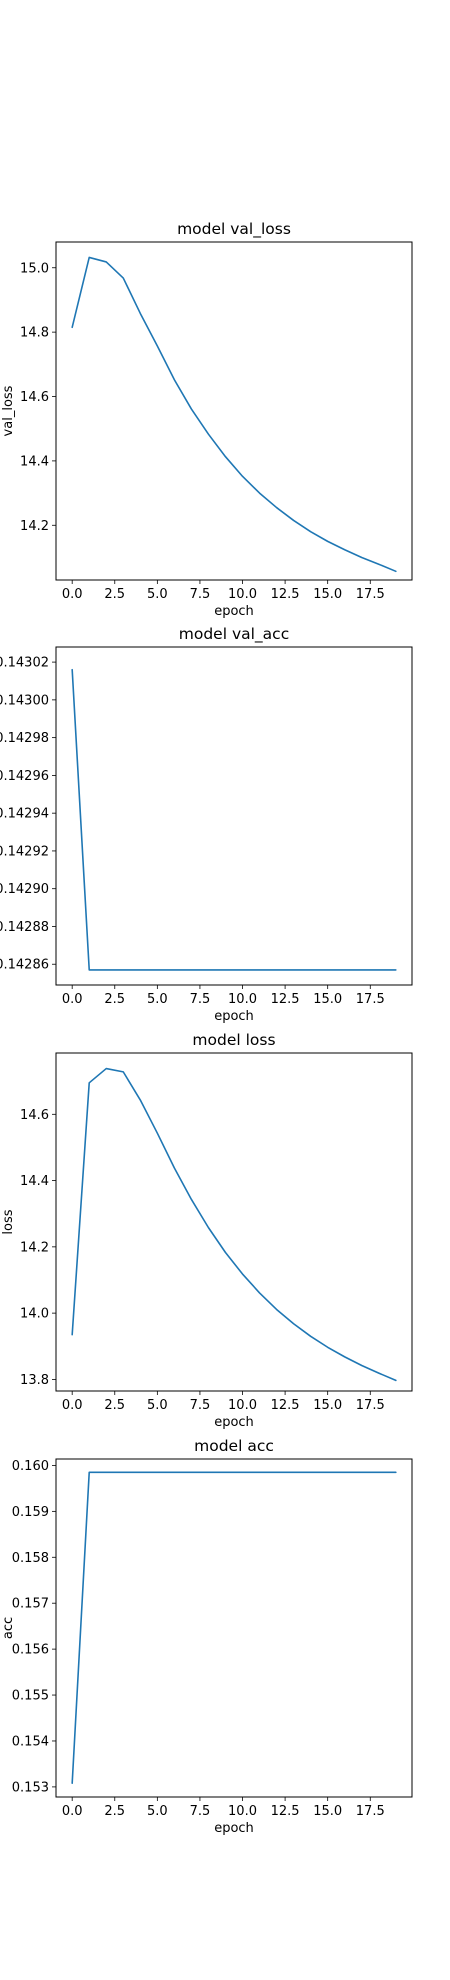 This screenshot has width=450, height=1980. What do you see at coordinates (30, 1650) in the screenshot?
I see `y-tick-label: 0.156` at bounding box center [30, 1650].